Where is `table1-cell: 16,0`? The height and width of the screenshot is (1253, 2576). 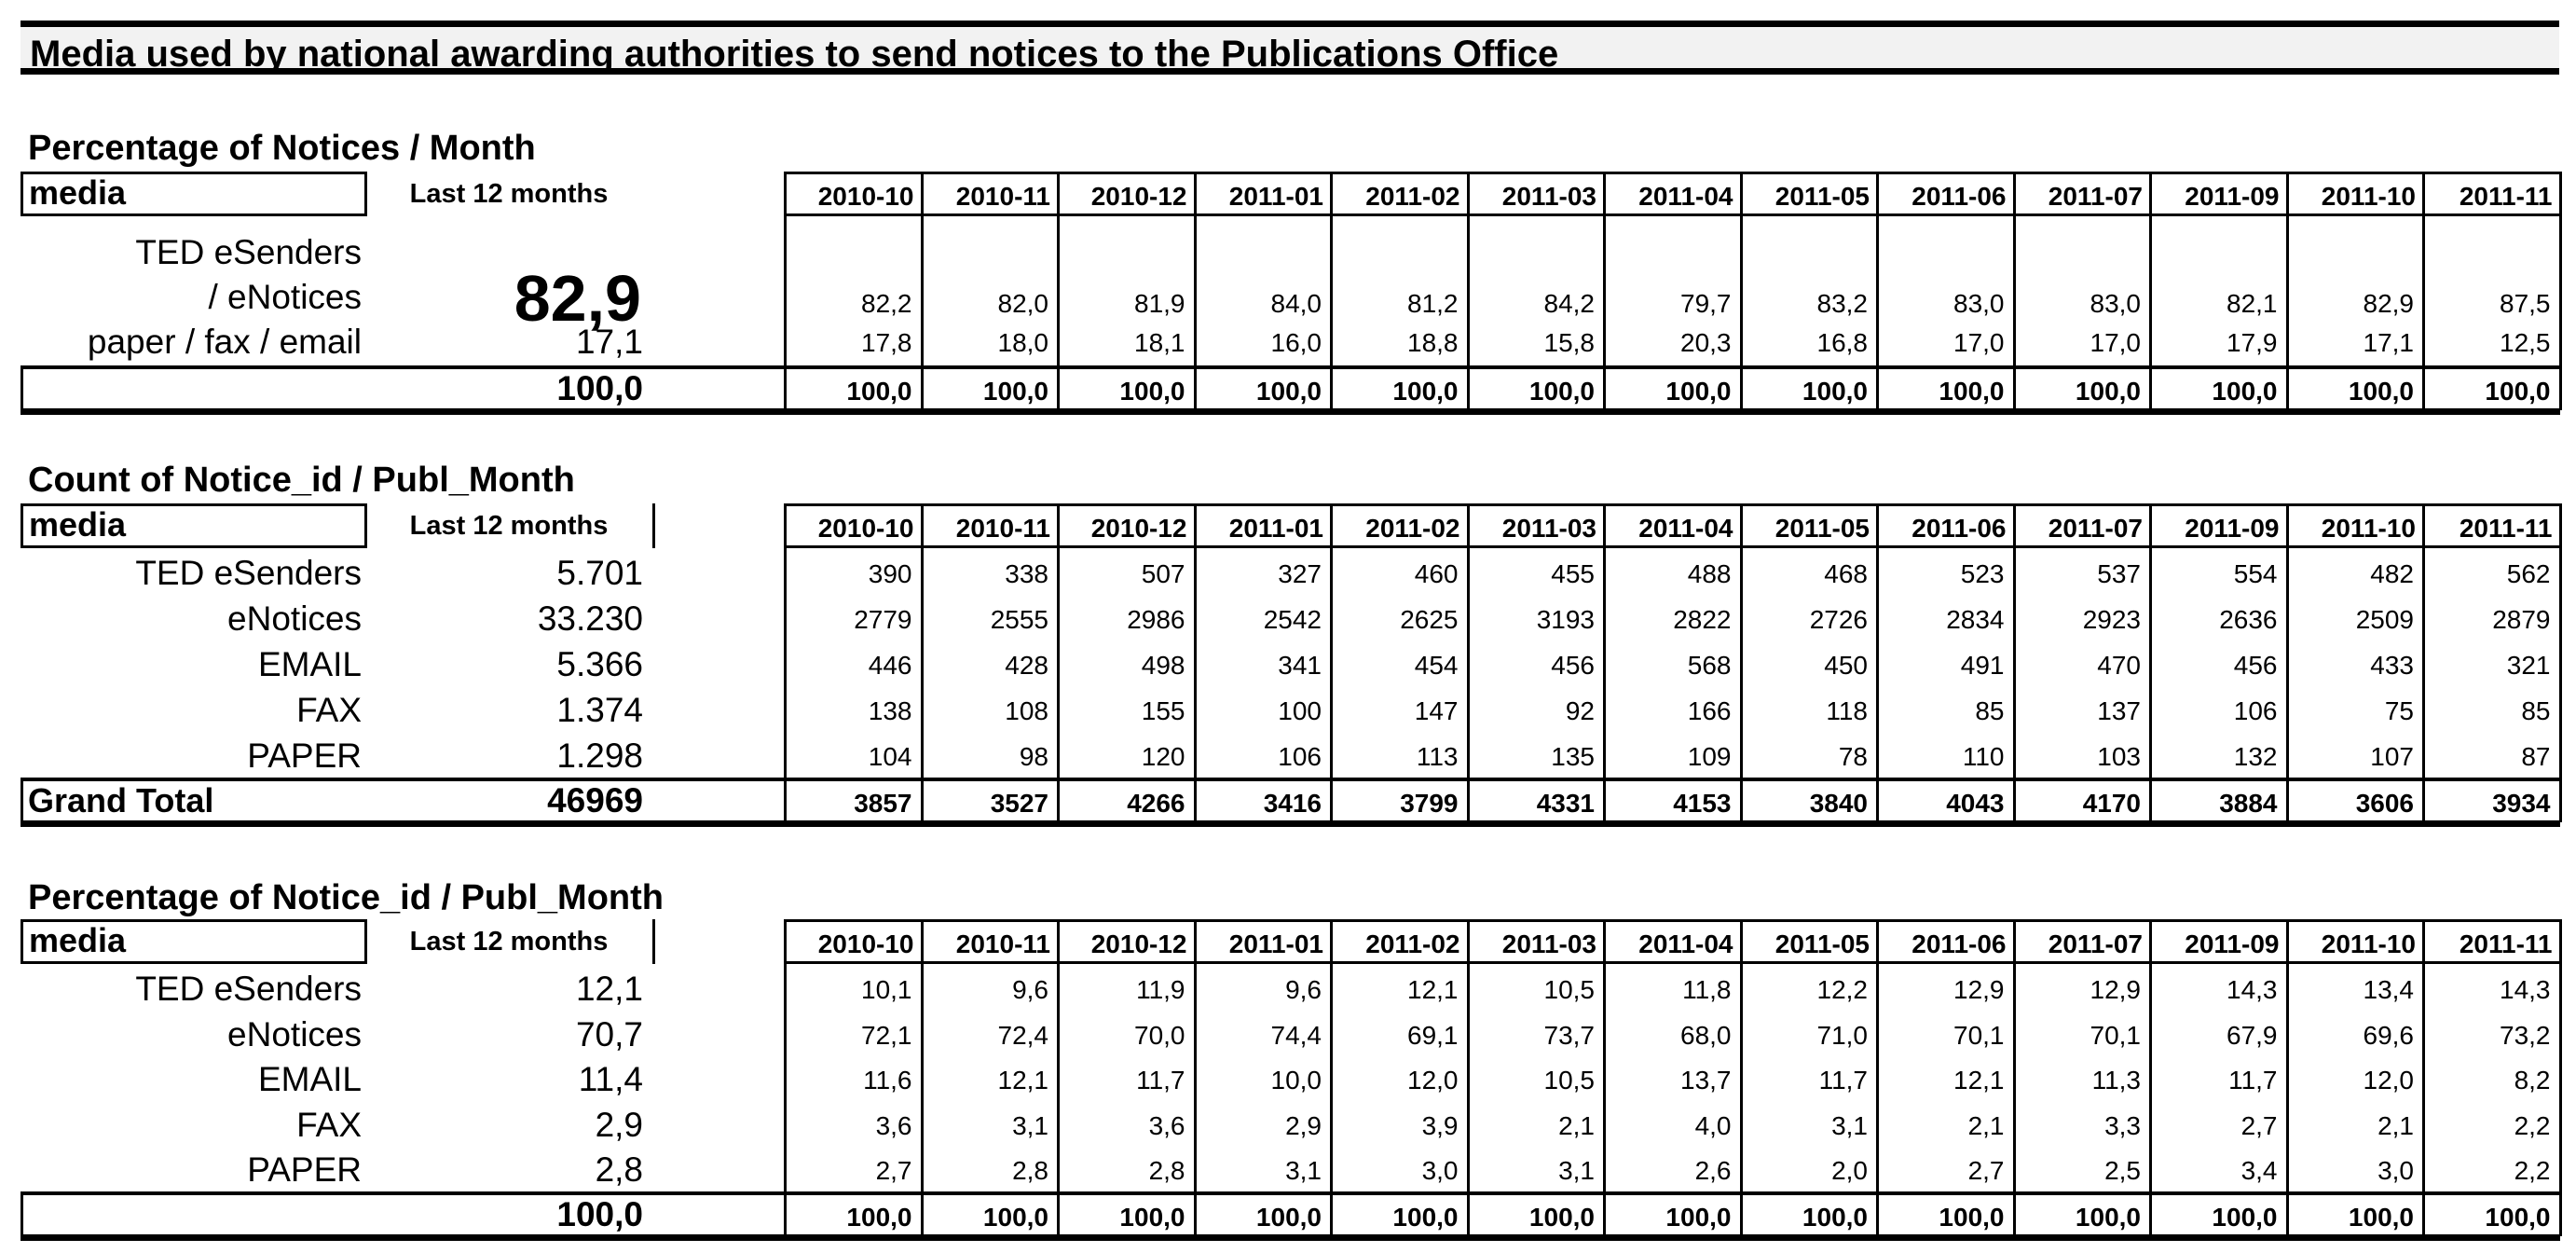 table1-cell: 16,0 is located at coordinates (1296, 342).